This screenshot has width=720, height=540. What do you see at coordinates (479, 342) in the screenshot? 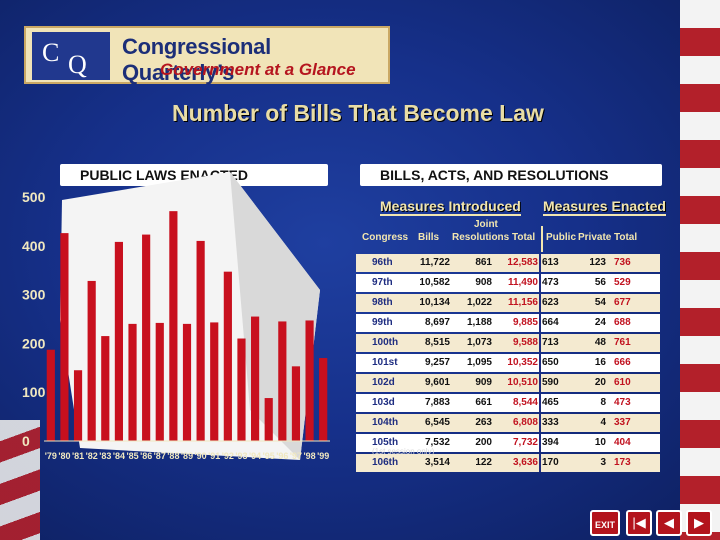
I see `cell-joint: 1,073` at bounding box center [479, 342].